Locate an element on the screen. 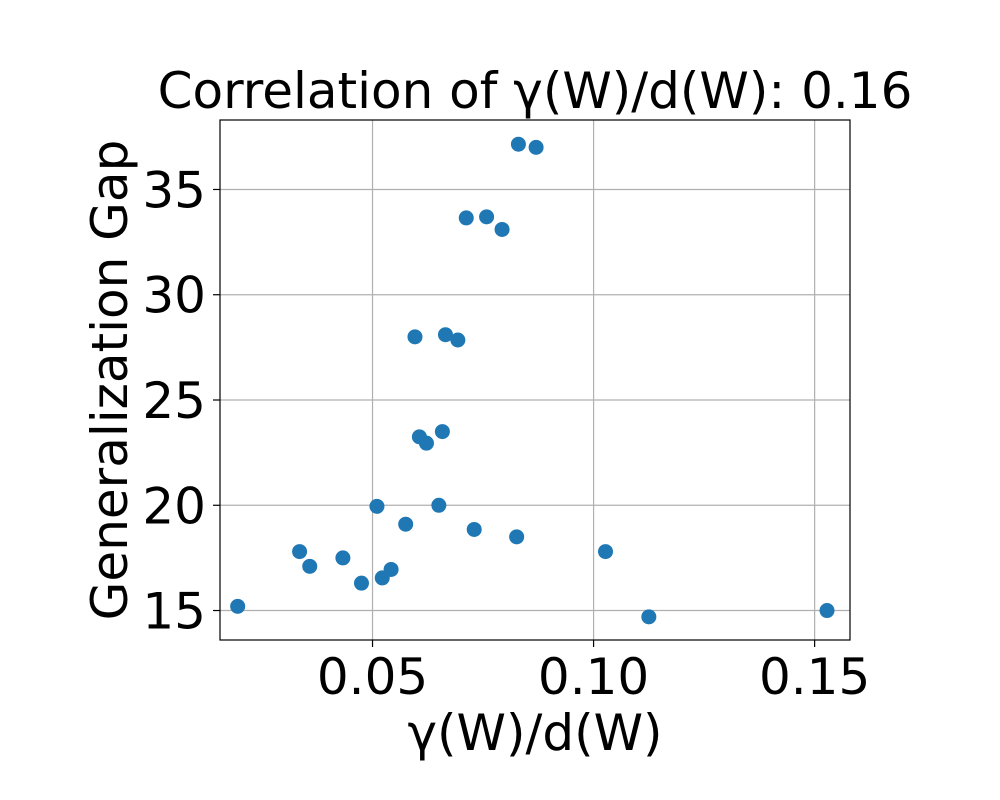  y-tick-label: 20 is located at coordinates (174, 506).